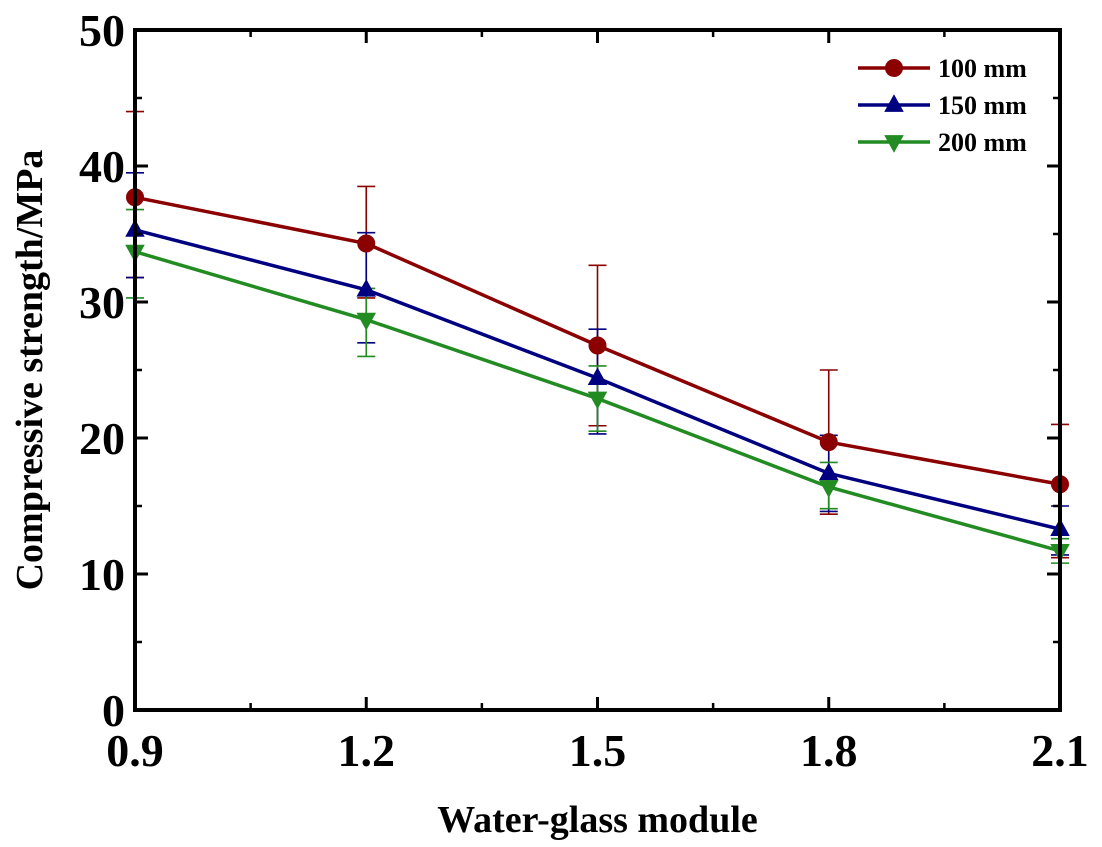 Image resolution: width=1102 pixels, height=847 pixels. I want to click on y-tick-label: 50, so click(102, 30).